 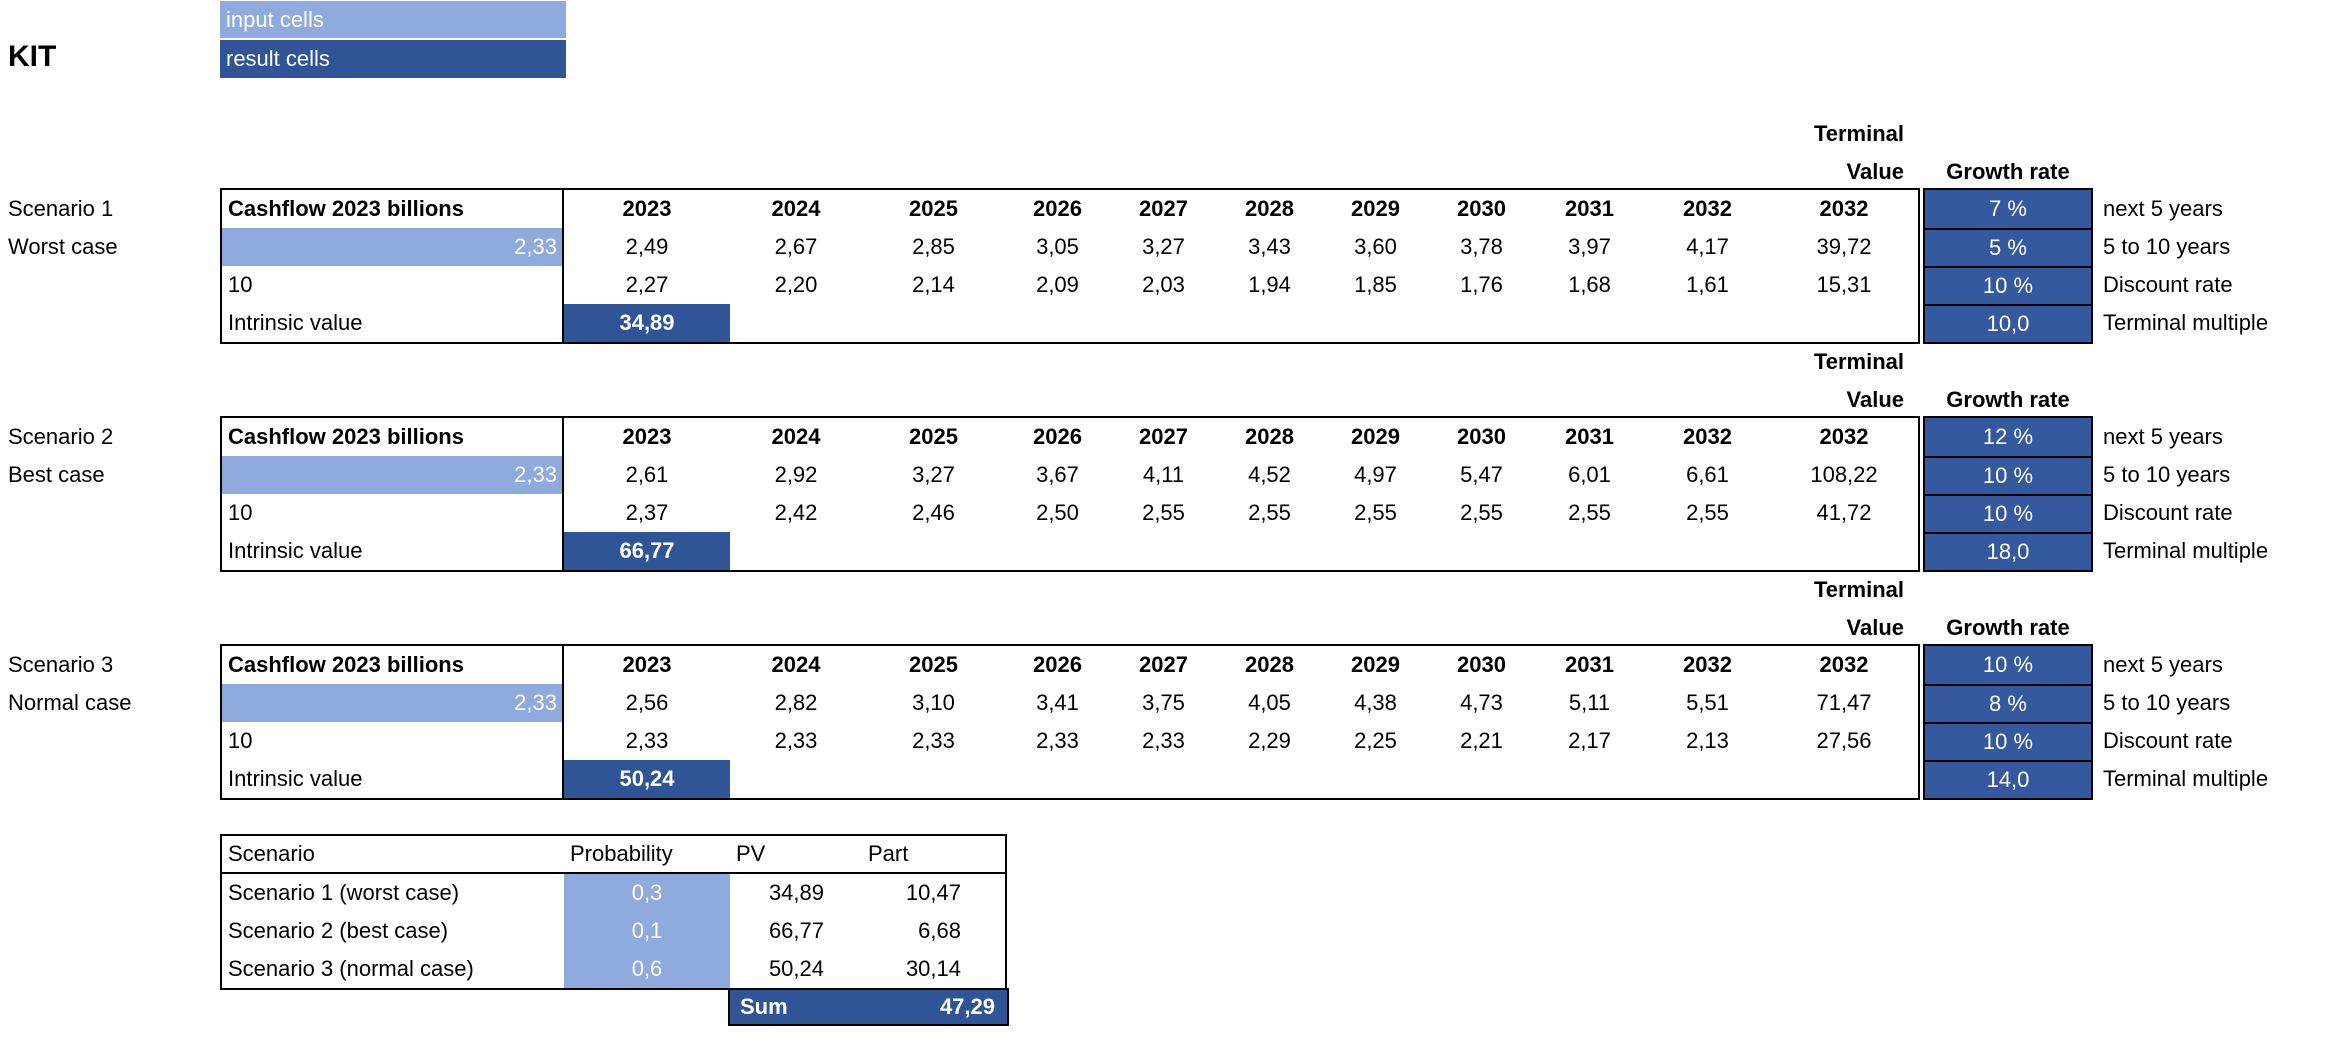 What do you see at coordinates (2186, 778) in the screenshot?
I see `param-label: Terminal multiple` at bounding box center [2186, 778].